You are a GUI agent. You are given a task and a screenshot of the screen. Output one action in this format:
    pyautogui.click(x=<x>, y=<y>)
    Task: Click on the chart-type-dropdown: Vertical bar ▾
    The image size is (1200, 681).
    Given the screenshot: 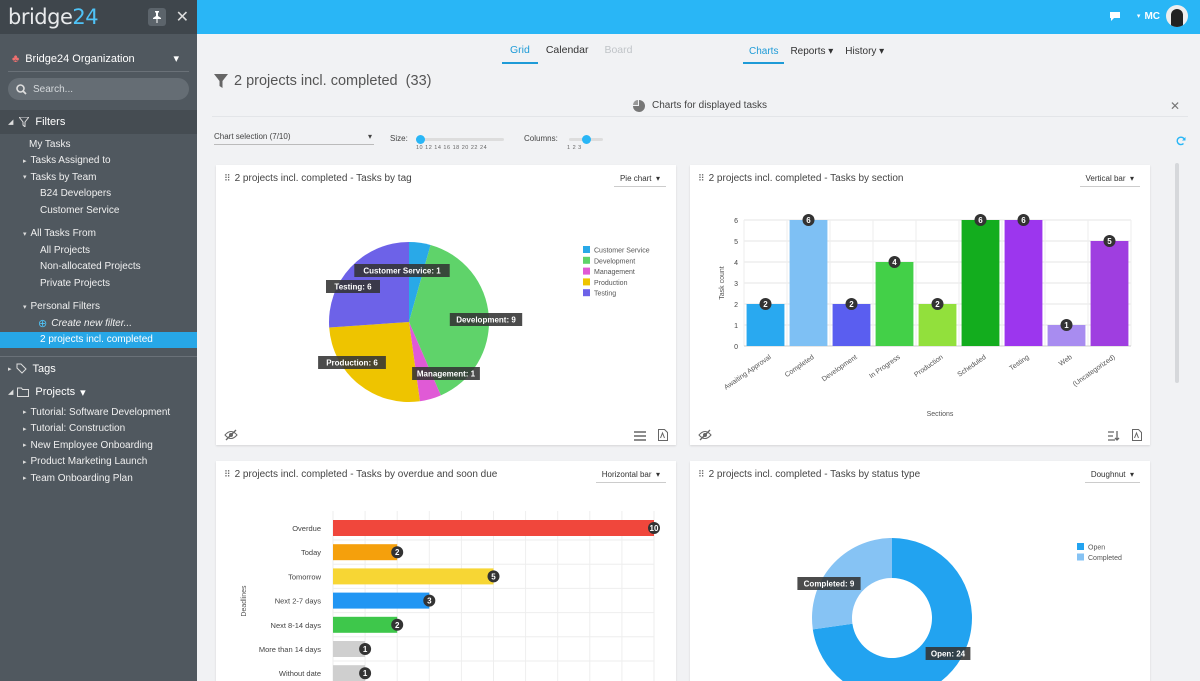 What is the action you would take?
    pyautogui.click(x=1109, y=179)
    